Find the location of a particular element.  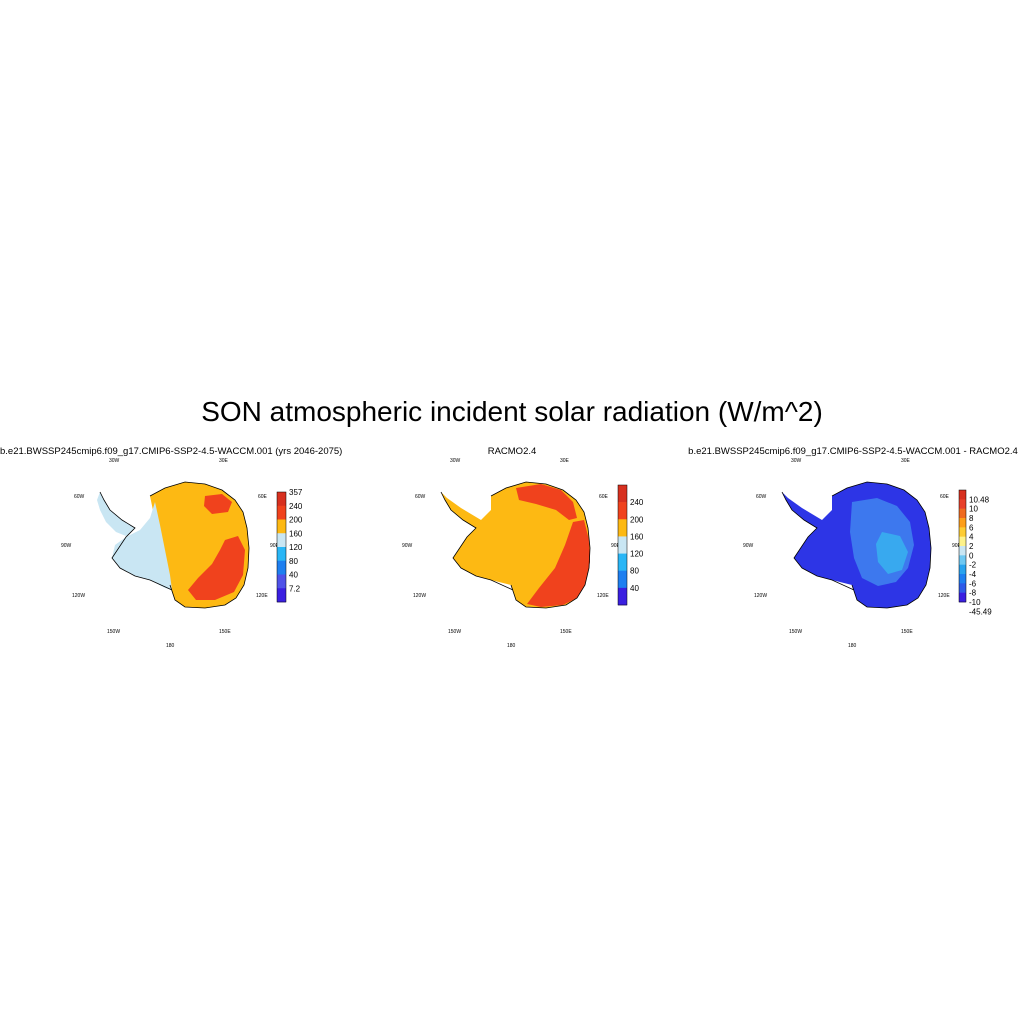

colorbar-tick-label: -6 is located at coordinates (973, 583).